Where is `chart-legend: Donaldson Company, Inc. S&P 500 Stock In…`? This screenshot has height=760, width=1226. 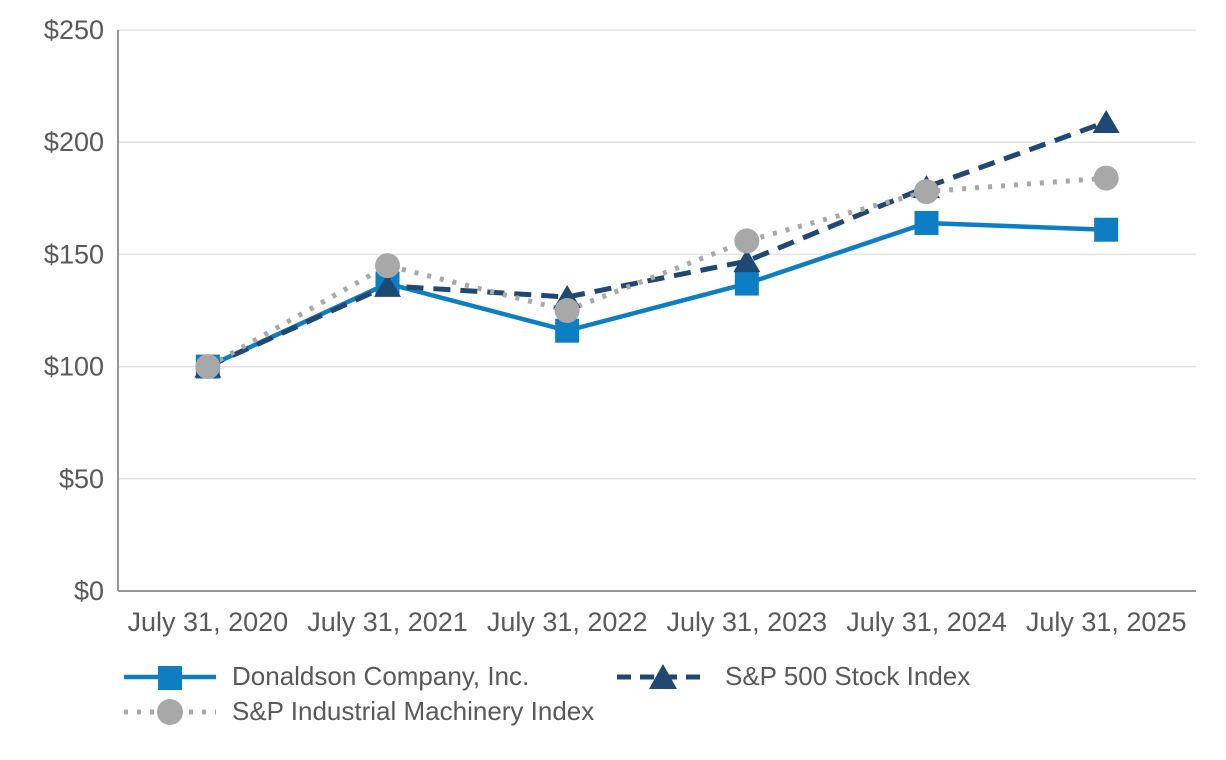 chart-legend: Donaldson Company, Inc. S&P 500 Stock In… is located at coordinates (546, 694).